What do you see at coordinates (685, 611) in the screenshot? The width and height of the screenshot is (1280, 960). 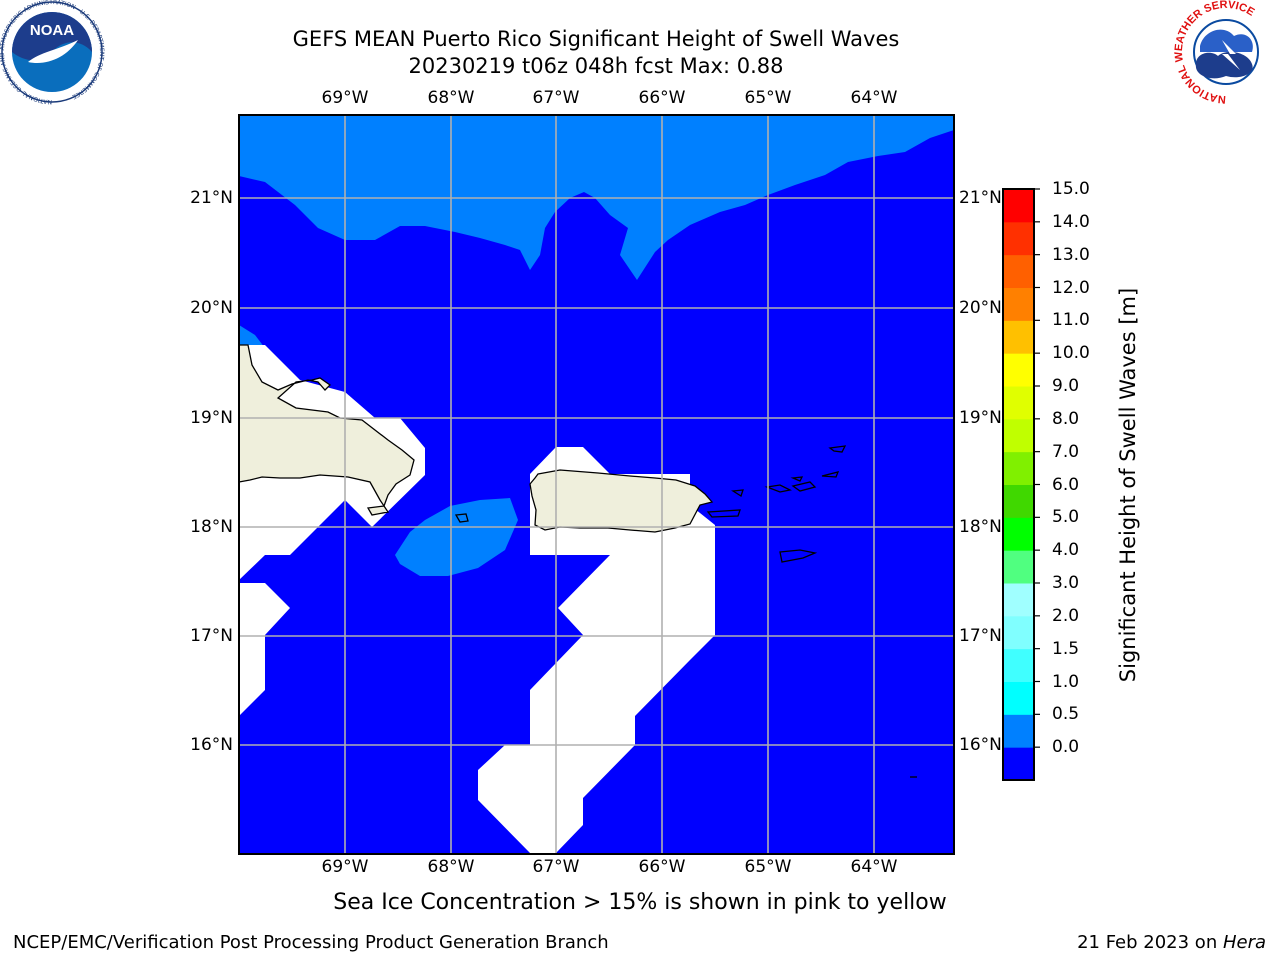 I see `islands` at bounding box center [685, 611].